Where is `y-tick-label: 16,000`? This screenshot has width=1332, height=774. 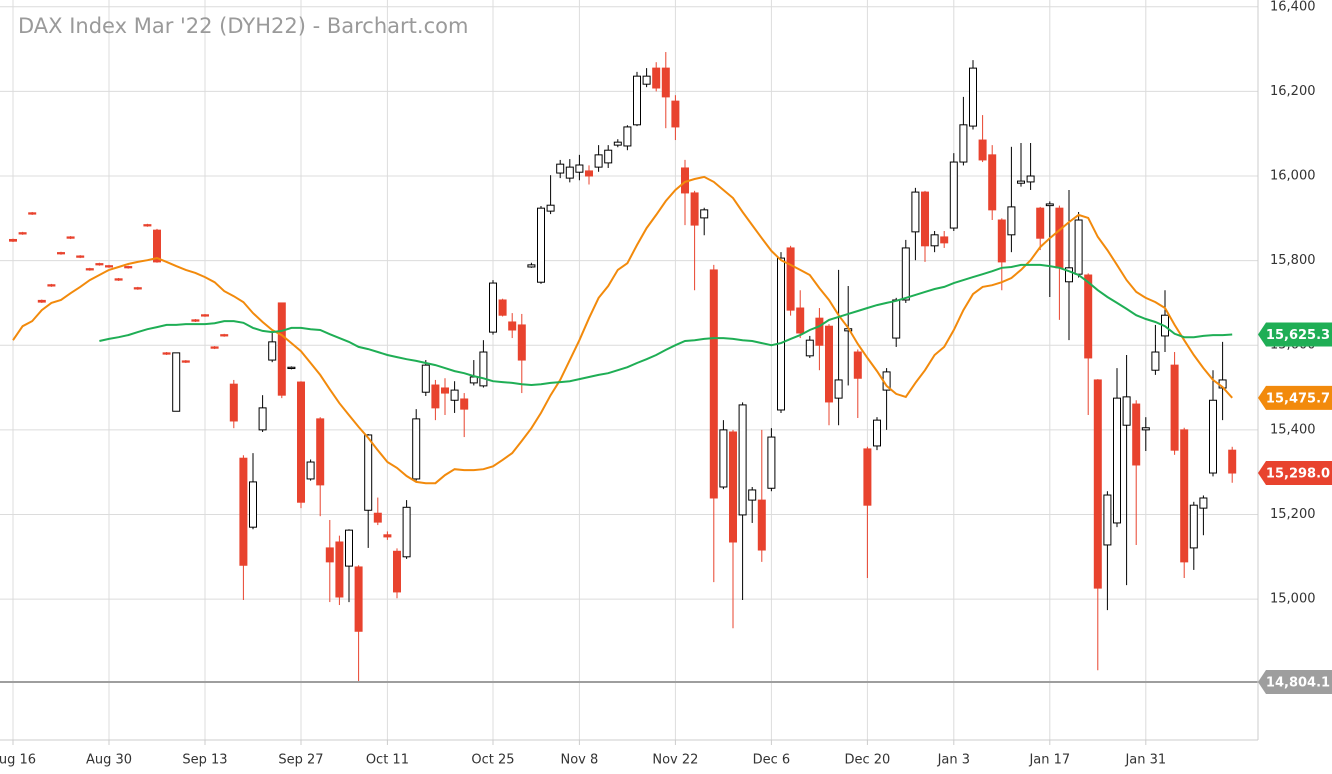 y-tick-label: 16,000 is located at coordinates (1293, 176).